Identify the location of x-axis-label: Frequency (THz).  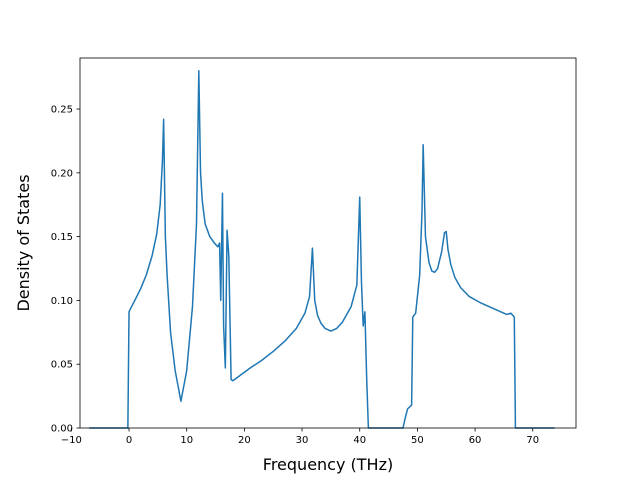
(328, 464).